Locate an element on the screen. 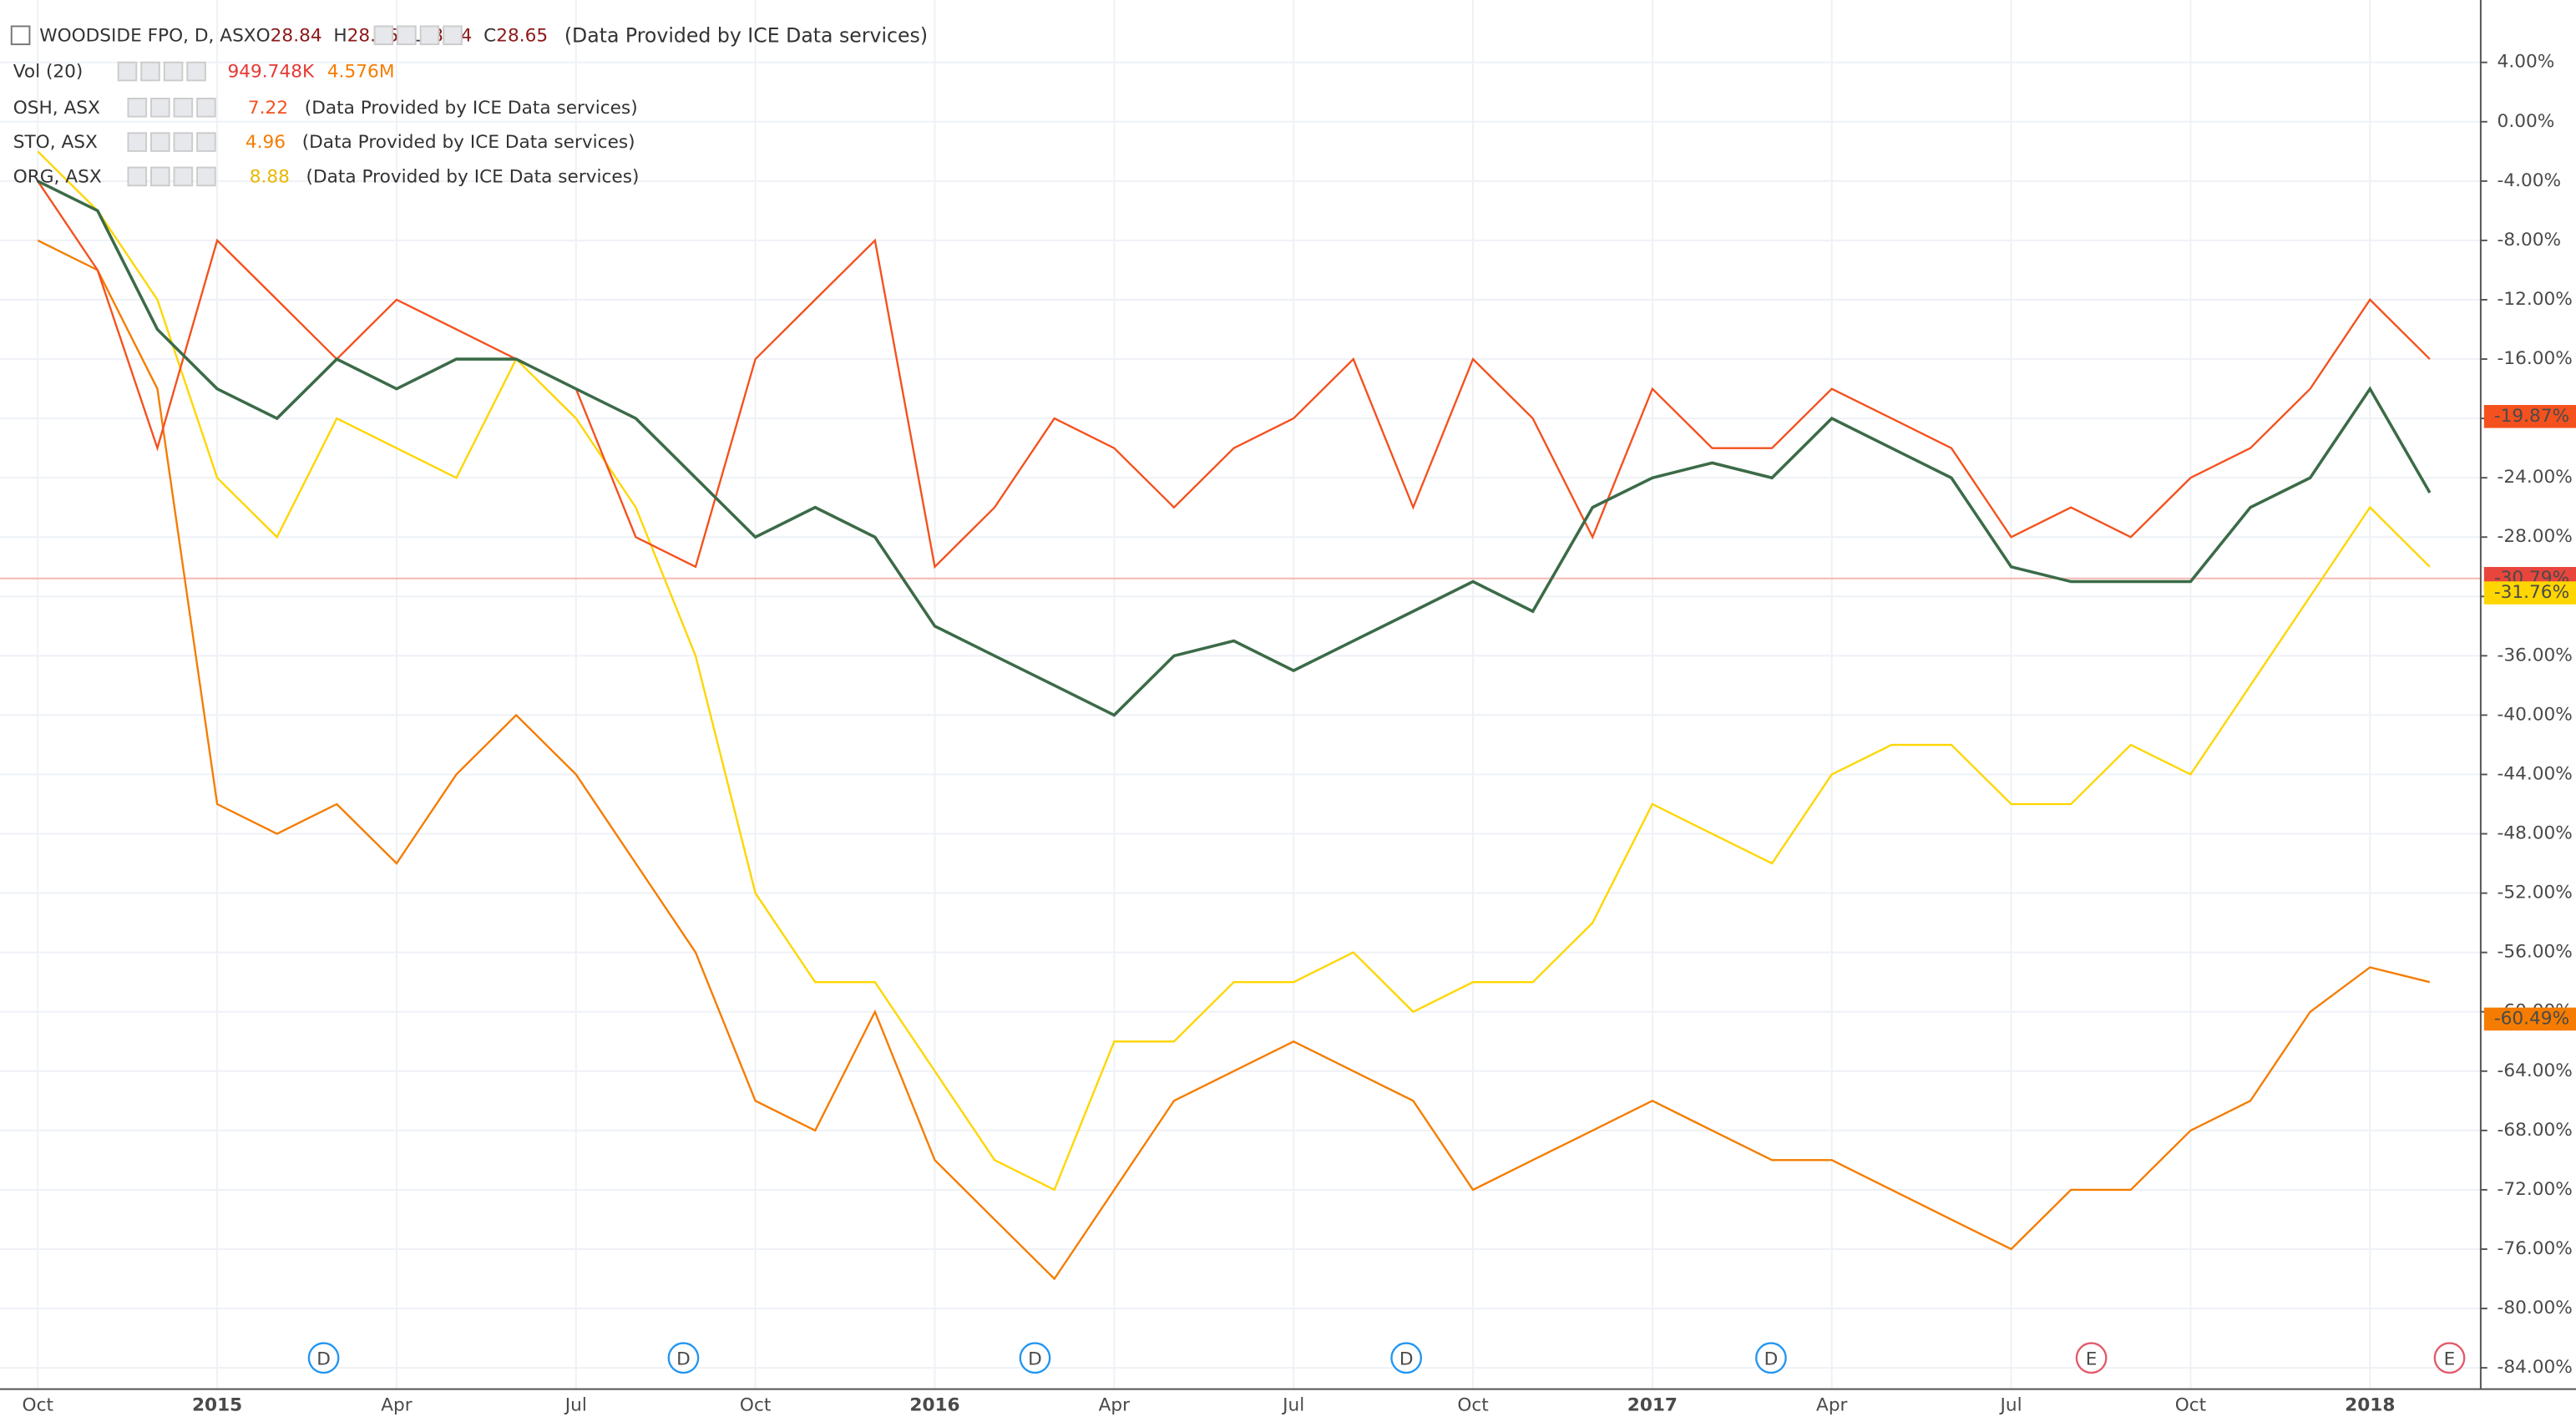 This screenshot has height=1422, width=2576. y-tick-label: -64.00% is located at coordinates (2535, 1070).